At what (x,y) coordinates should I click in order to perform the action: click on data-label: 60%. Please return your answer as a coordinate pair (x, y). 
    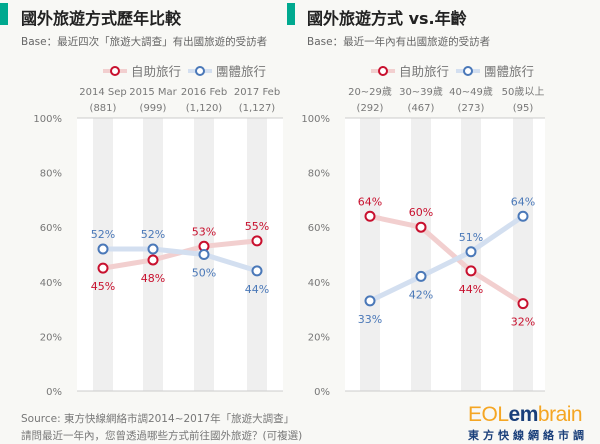
    Looking at the image, I should click on (421, 212).